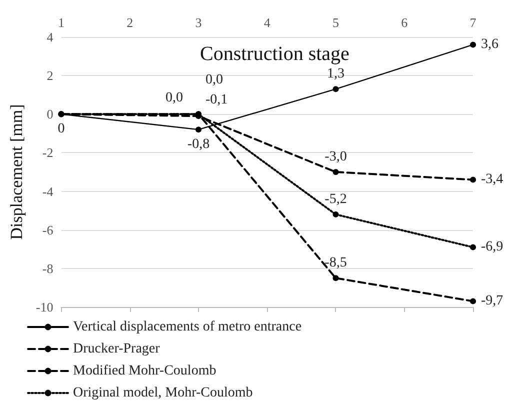  I want to click on y-tick-label: -4, so click(48, 191).